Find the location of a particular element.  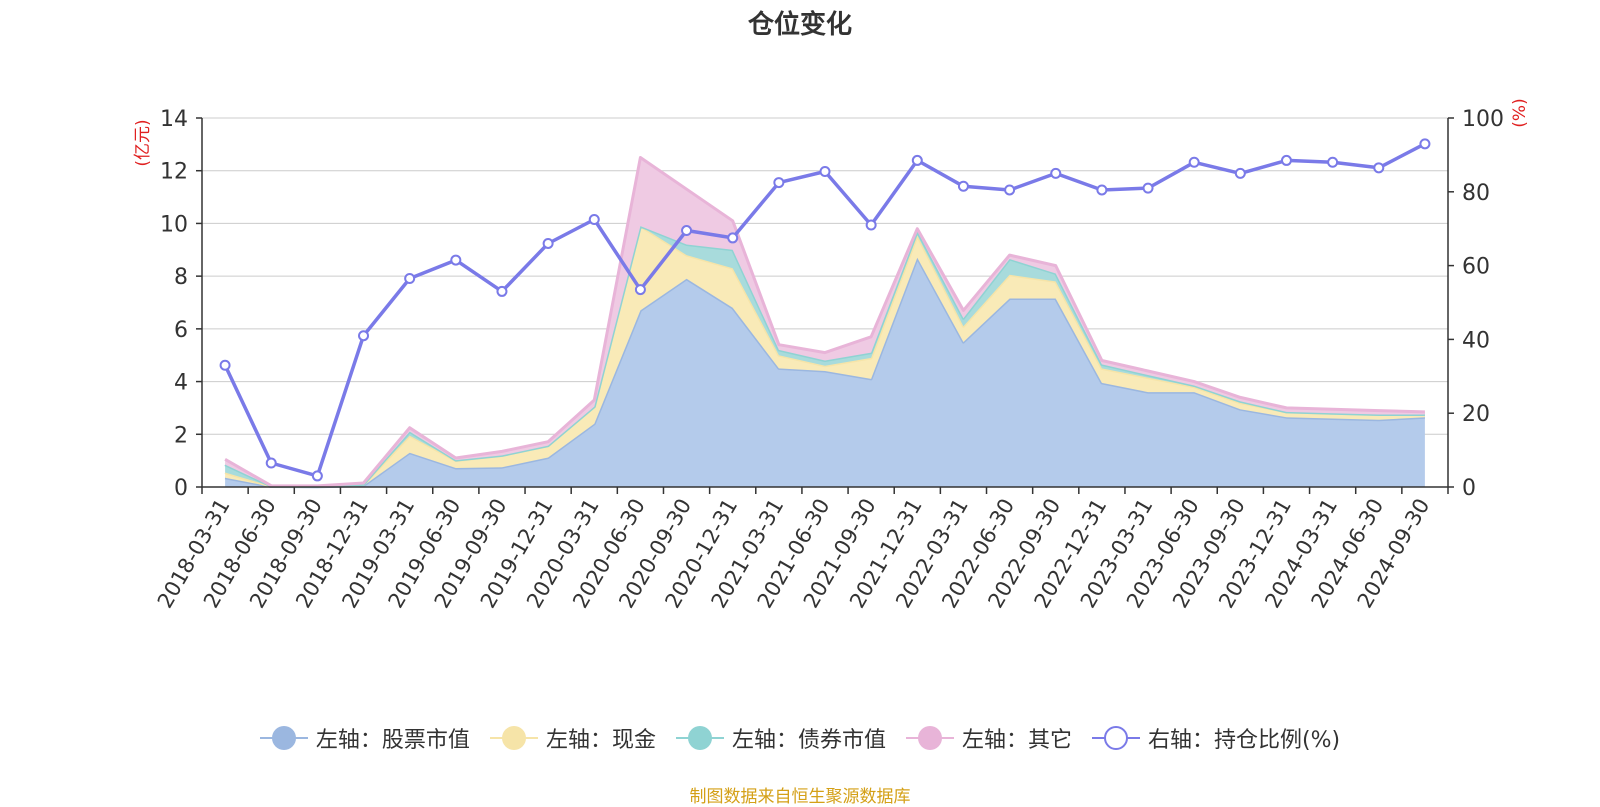

legend: 左轴：股票市值 左轴：现金 左轴：债券市值 左轴：其它 右轴：持仓比例(%) is located at coordinates (800, 738).